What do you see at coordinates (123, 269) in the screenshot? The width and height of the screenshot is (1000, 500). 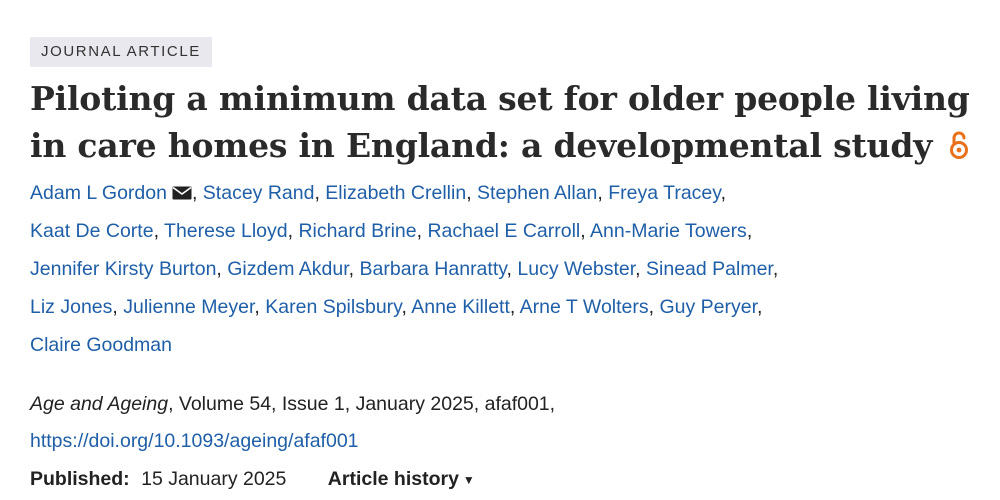 I see `author-link: Jennifer Kirsty Burton` at bounding box center [123, 269].